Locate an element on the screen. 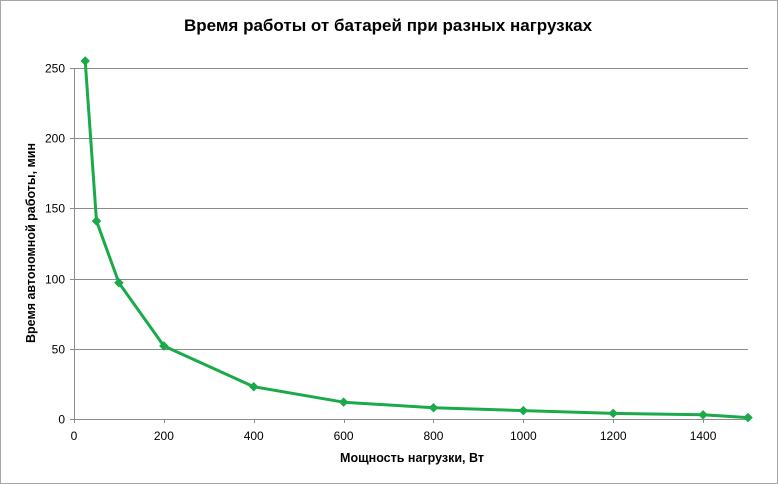 The width and height of the screenshot is (778, 484). y-tick-label-0: 0 is located at coordinates (61, 420).